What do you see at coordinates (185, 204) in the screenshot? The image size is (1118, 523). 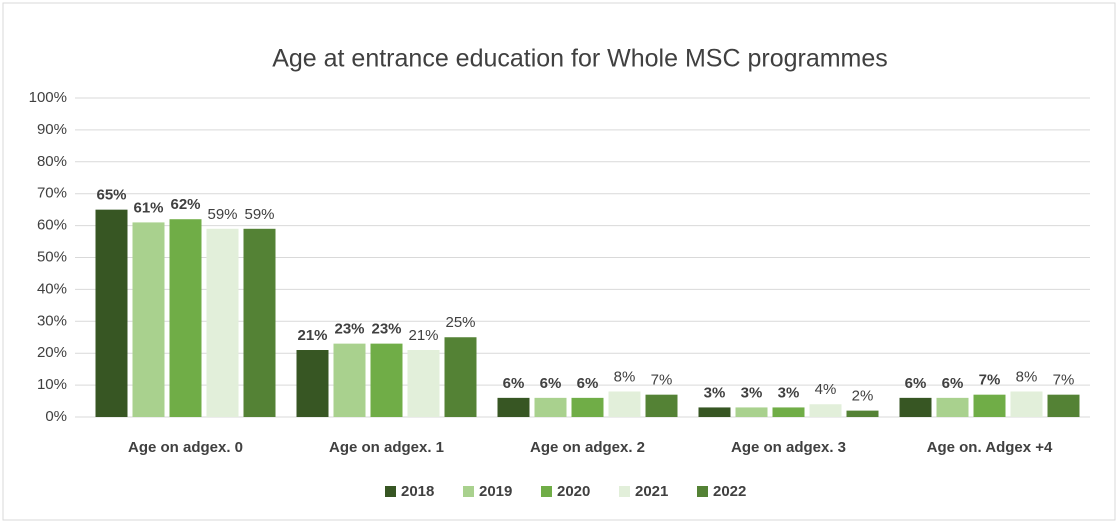 I see `value-label: 62%` at bounding box center [185, 204].